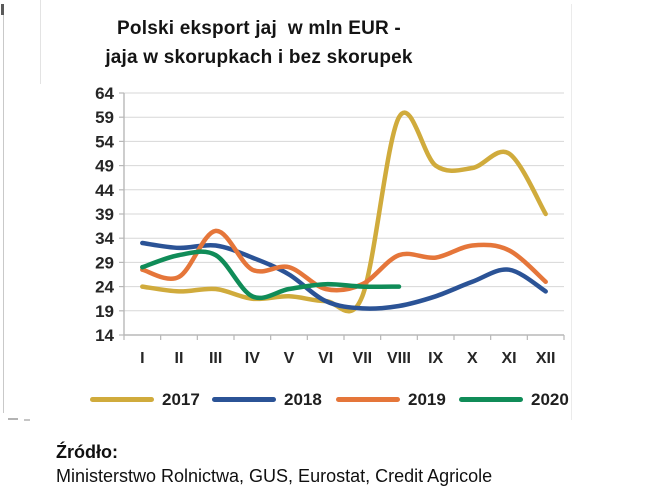 Image resolution: width=669 pixels, height=499 pixels. What do you see at coordinates (104, 117) in the screenshot?
I see `svg-text: 59` at bounding box center [104, 117].